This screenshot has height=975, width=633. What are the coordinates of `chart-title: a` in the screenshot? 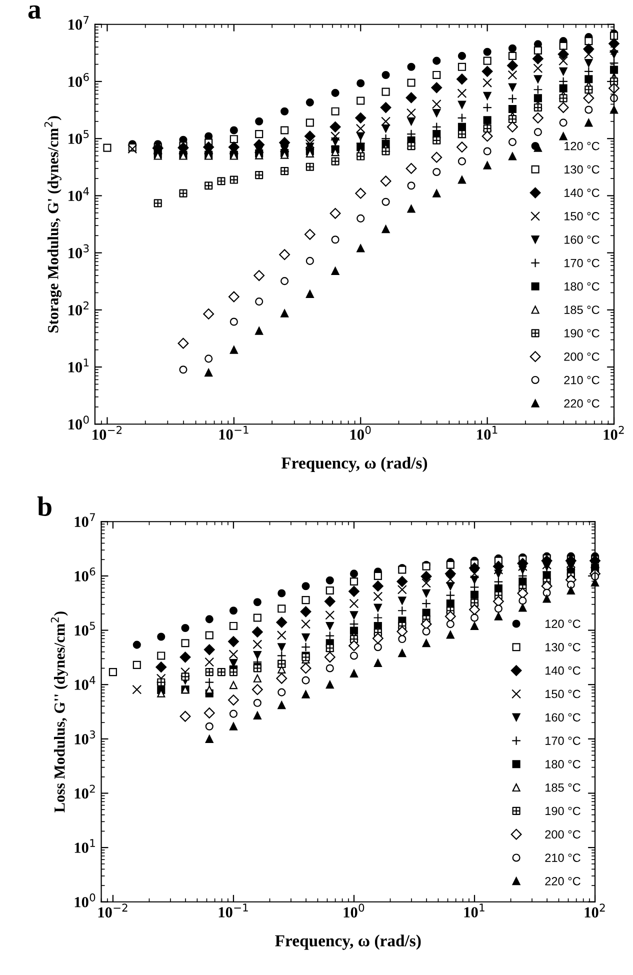 It's located at (34, 12).